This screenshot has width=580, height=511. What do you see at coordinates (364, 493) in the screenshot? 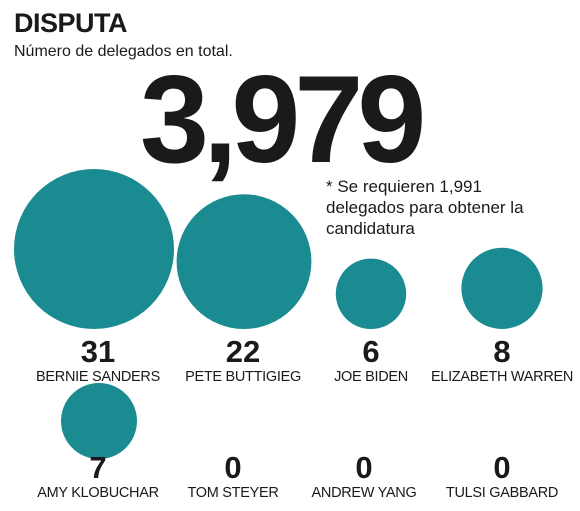
I see `candidate-name: ANDREW YANG` at bounding box center [364, 493].